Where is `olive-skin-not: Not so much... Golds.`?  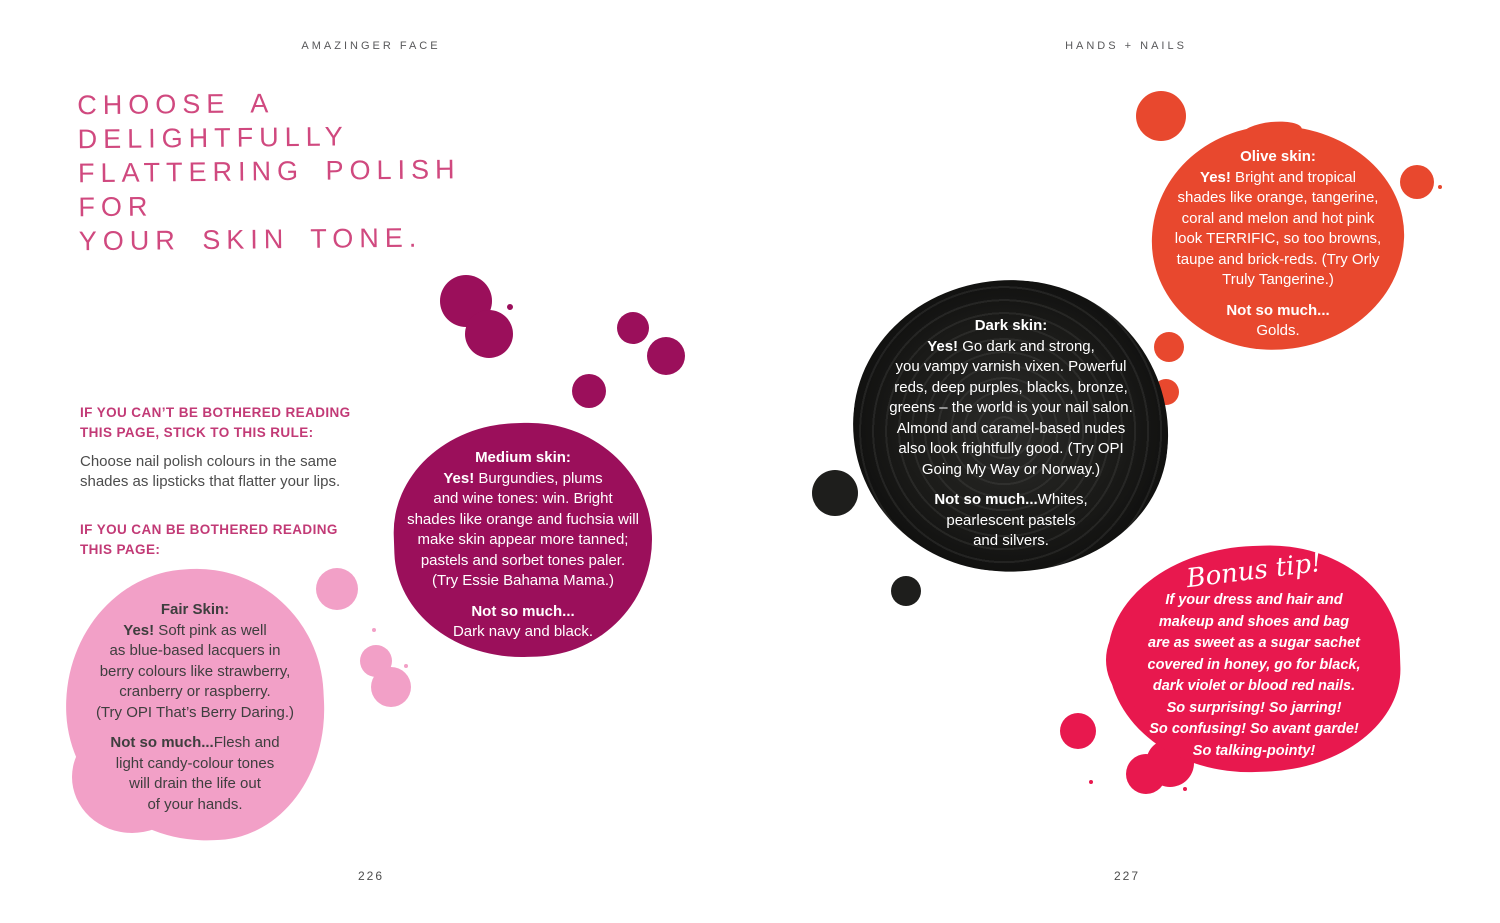
olive-skin-not: Not so much... Golds. is located at coordinates (1278, 320).